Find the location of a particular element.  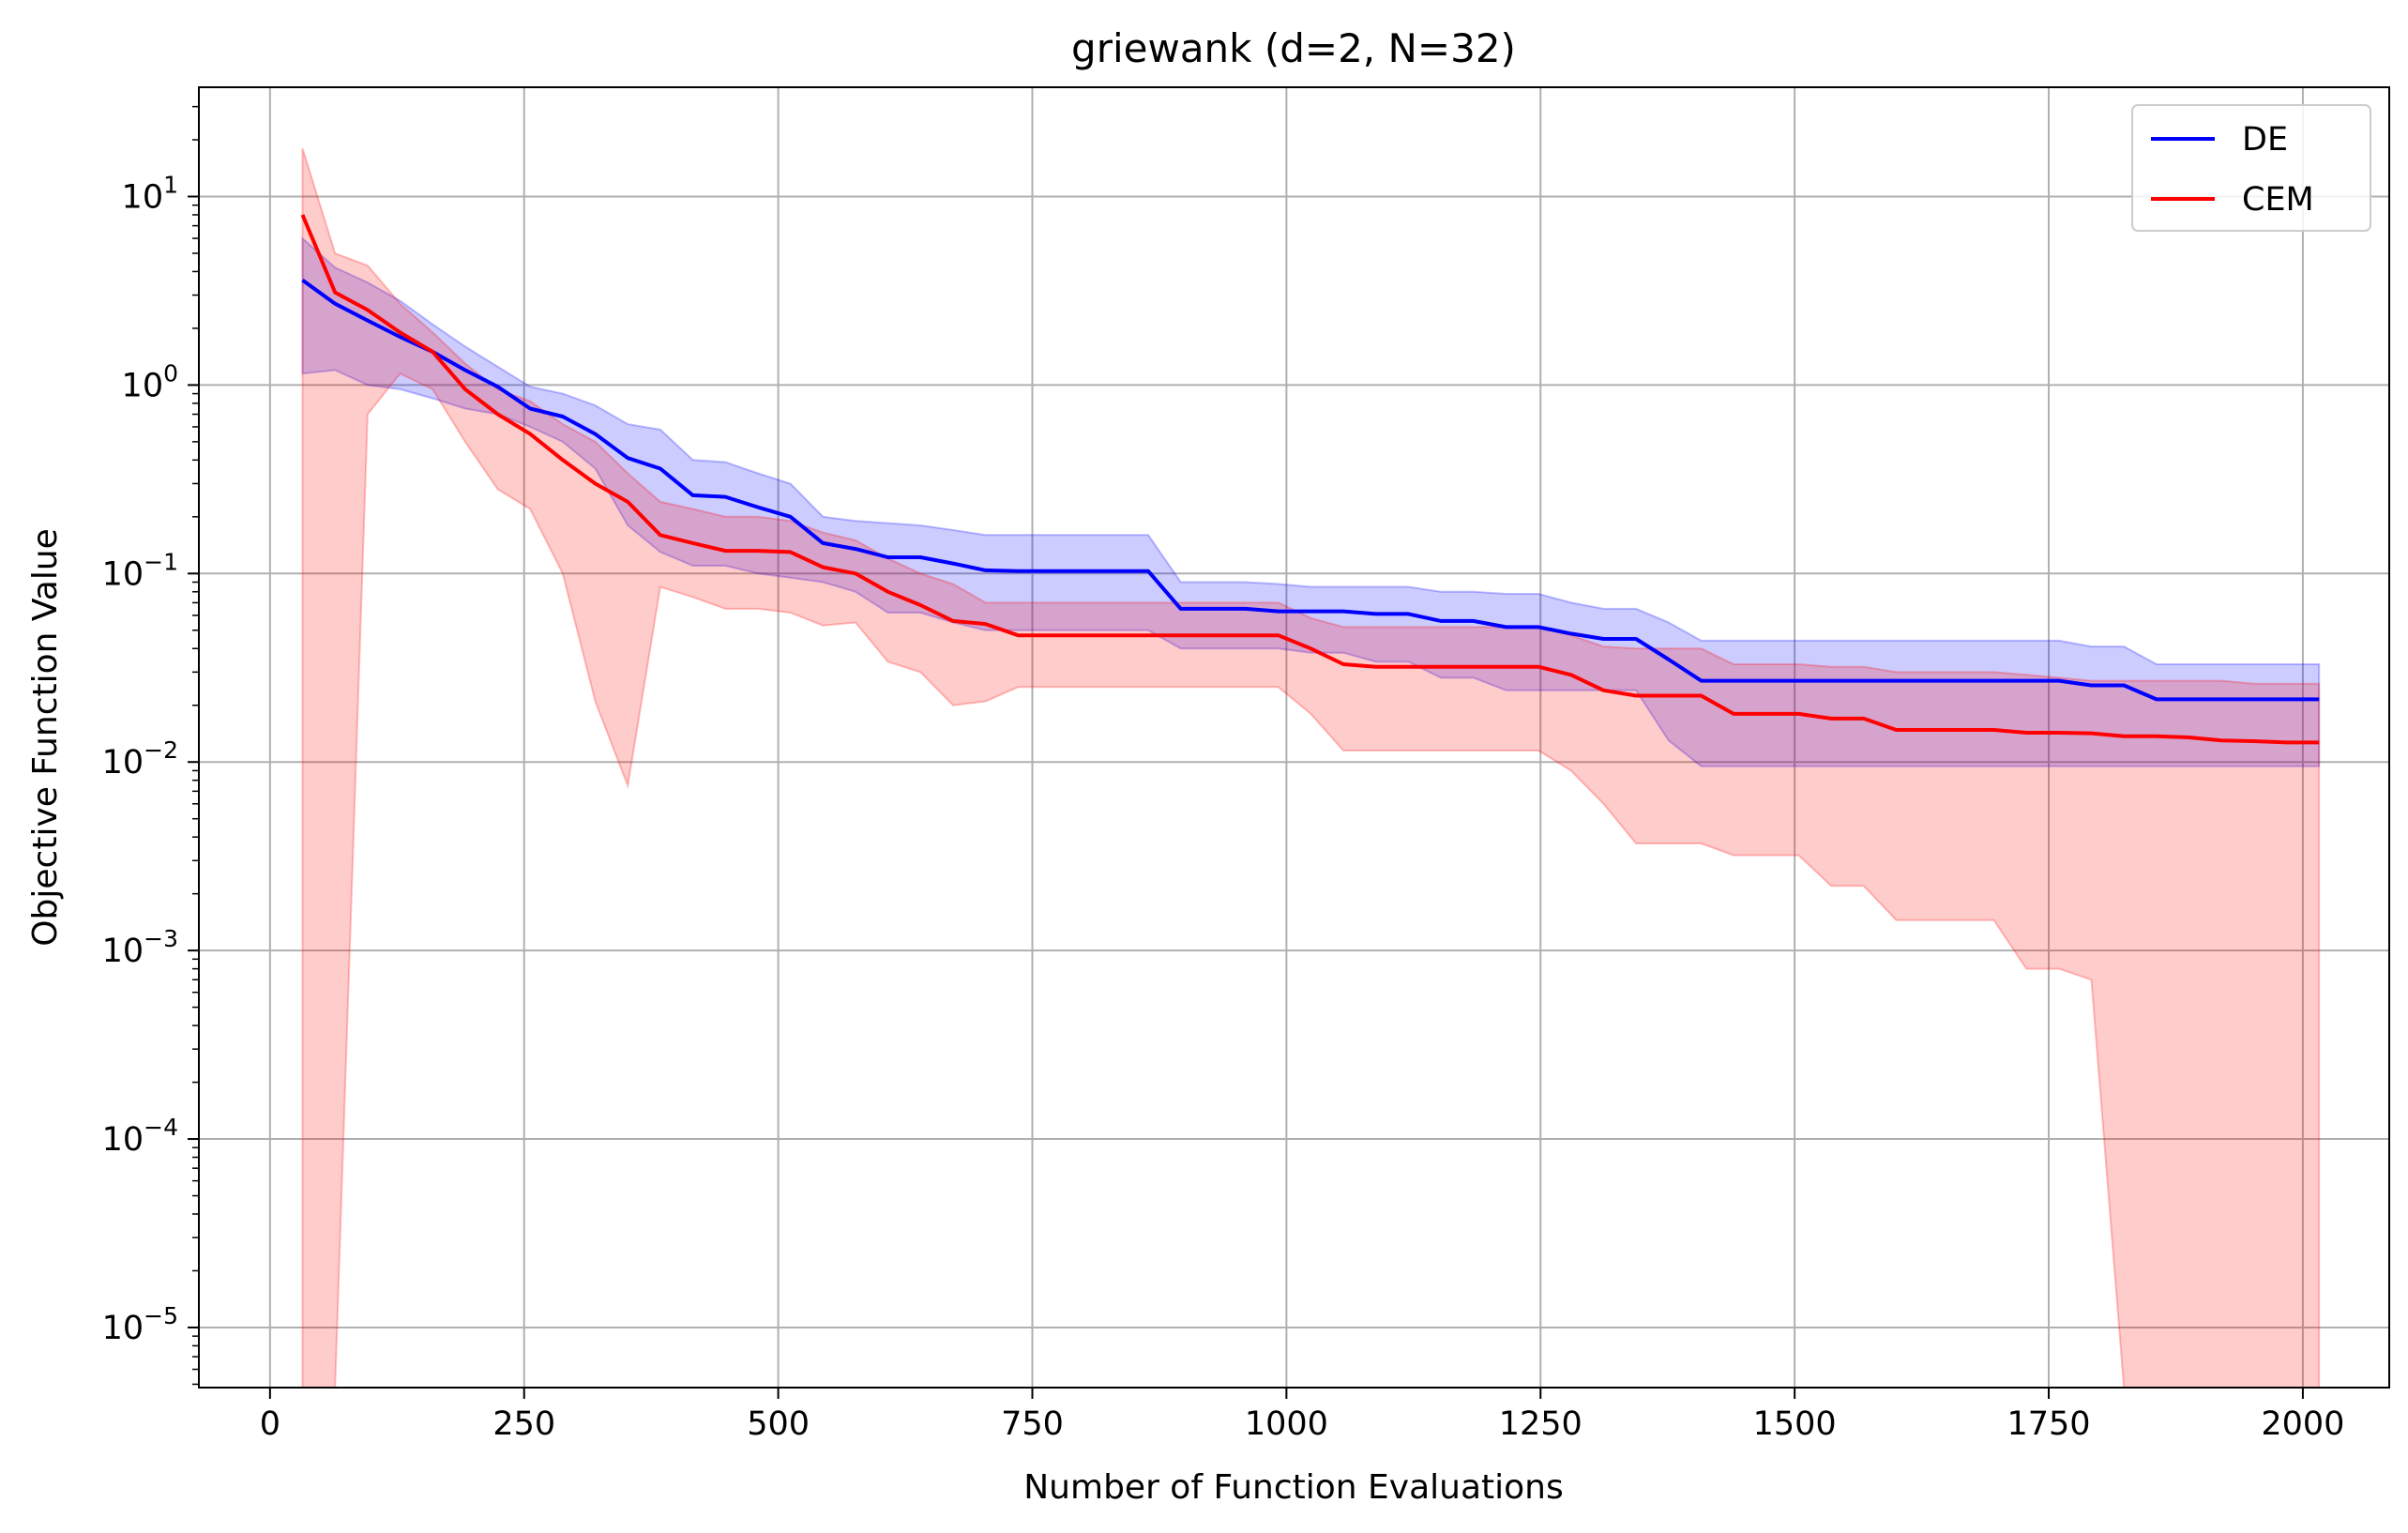

x-tick-label: 2000 is located at coordinates (2303, 1424).